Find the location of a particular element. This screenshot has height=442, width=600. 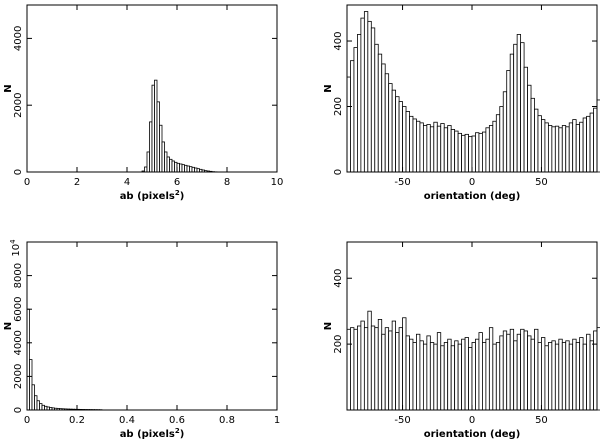

y-axis-exponent-power: 4 is located at coordinates (13, 241).